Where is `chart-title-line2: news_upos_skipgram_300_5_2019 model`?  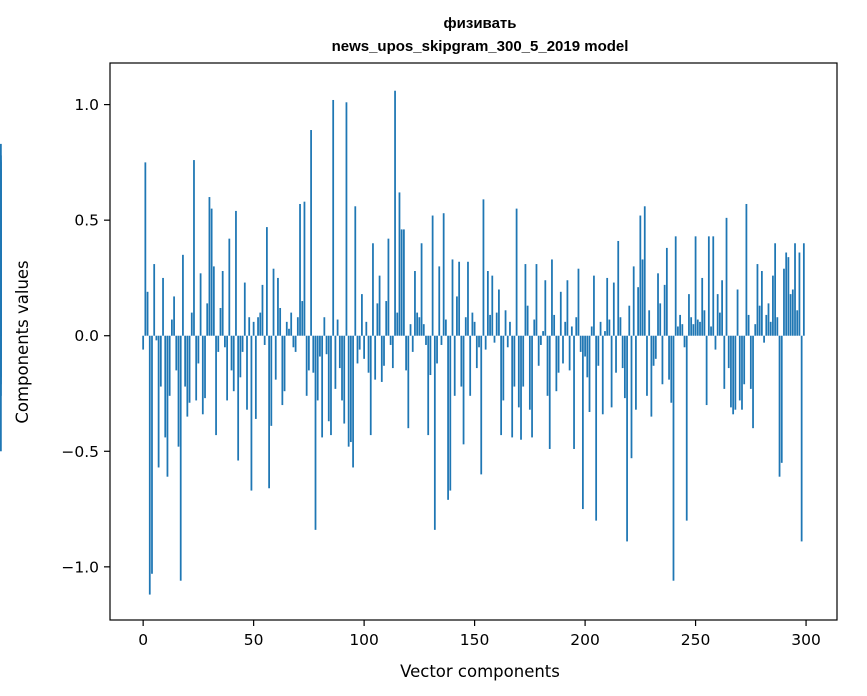 chart-title-line2: news_upos_skipgram_300_5_2019 model is located at coordinates (480, 46).